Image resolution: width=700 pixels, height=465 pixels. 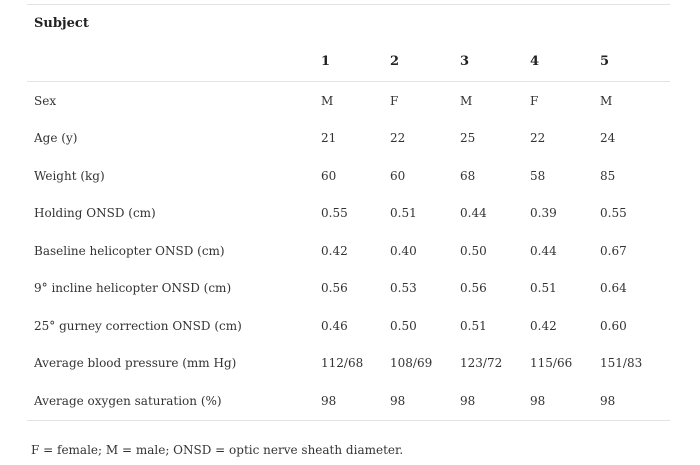 I want to click on row-label: 9° incline helicopter ONSD (cm), so click(x=133, y=288).